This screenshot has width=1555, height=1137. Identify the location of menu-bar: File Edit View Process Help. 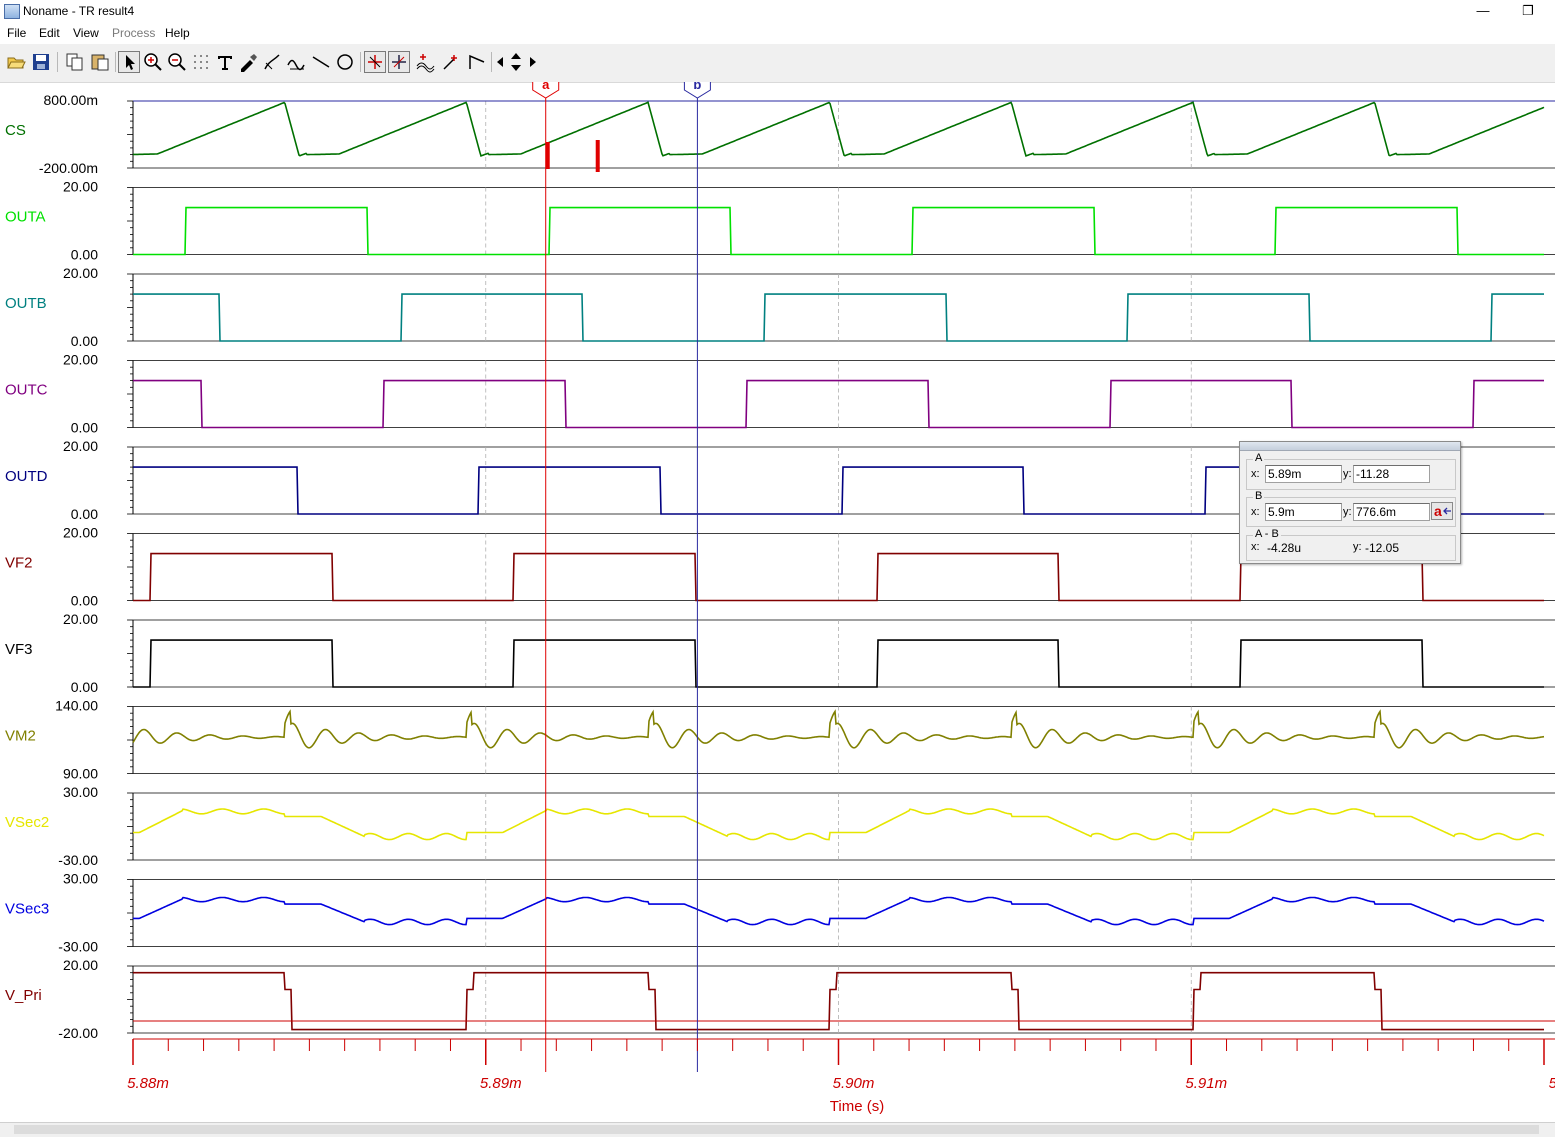
(777, 33).